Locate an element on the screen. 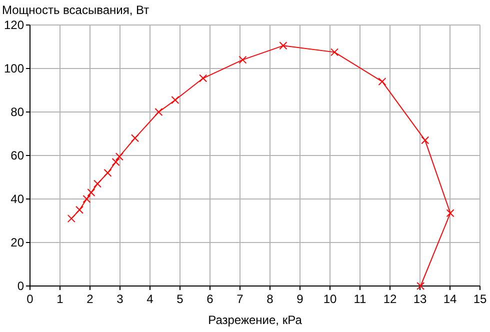 The height and width of the screenshot is (332, 490). x-tick-label: 13 is located at coordinates (420, 299).